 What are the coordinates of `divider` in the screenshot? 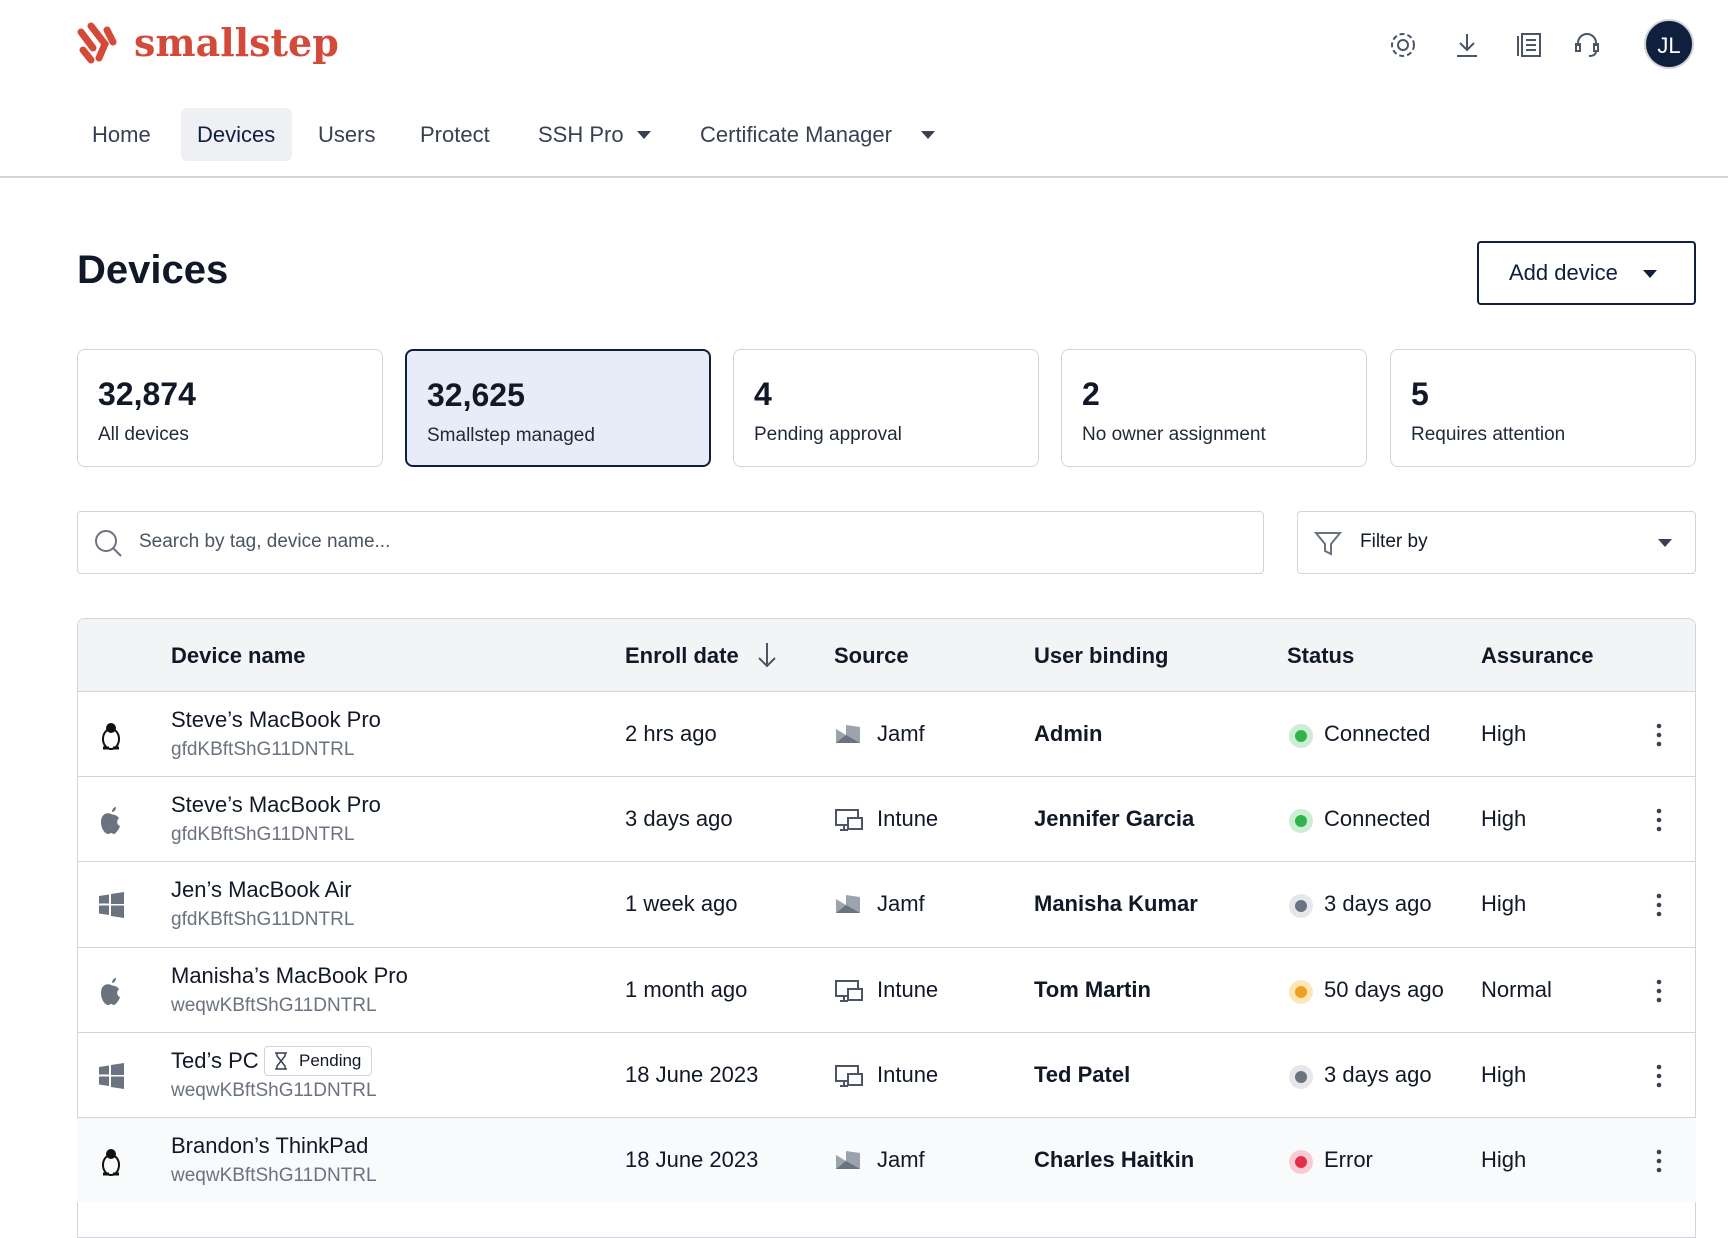 It's located at (864, 177).